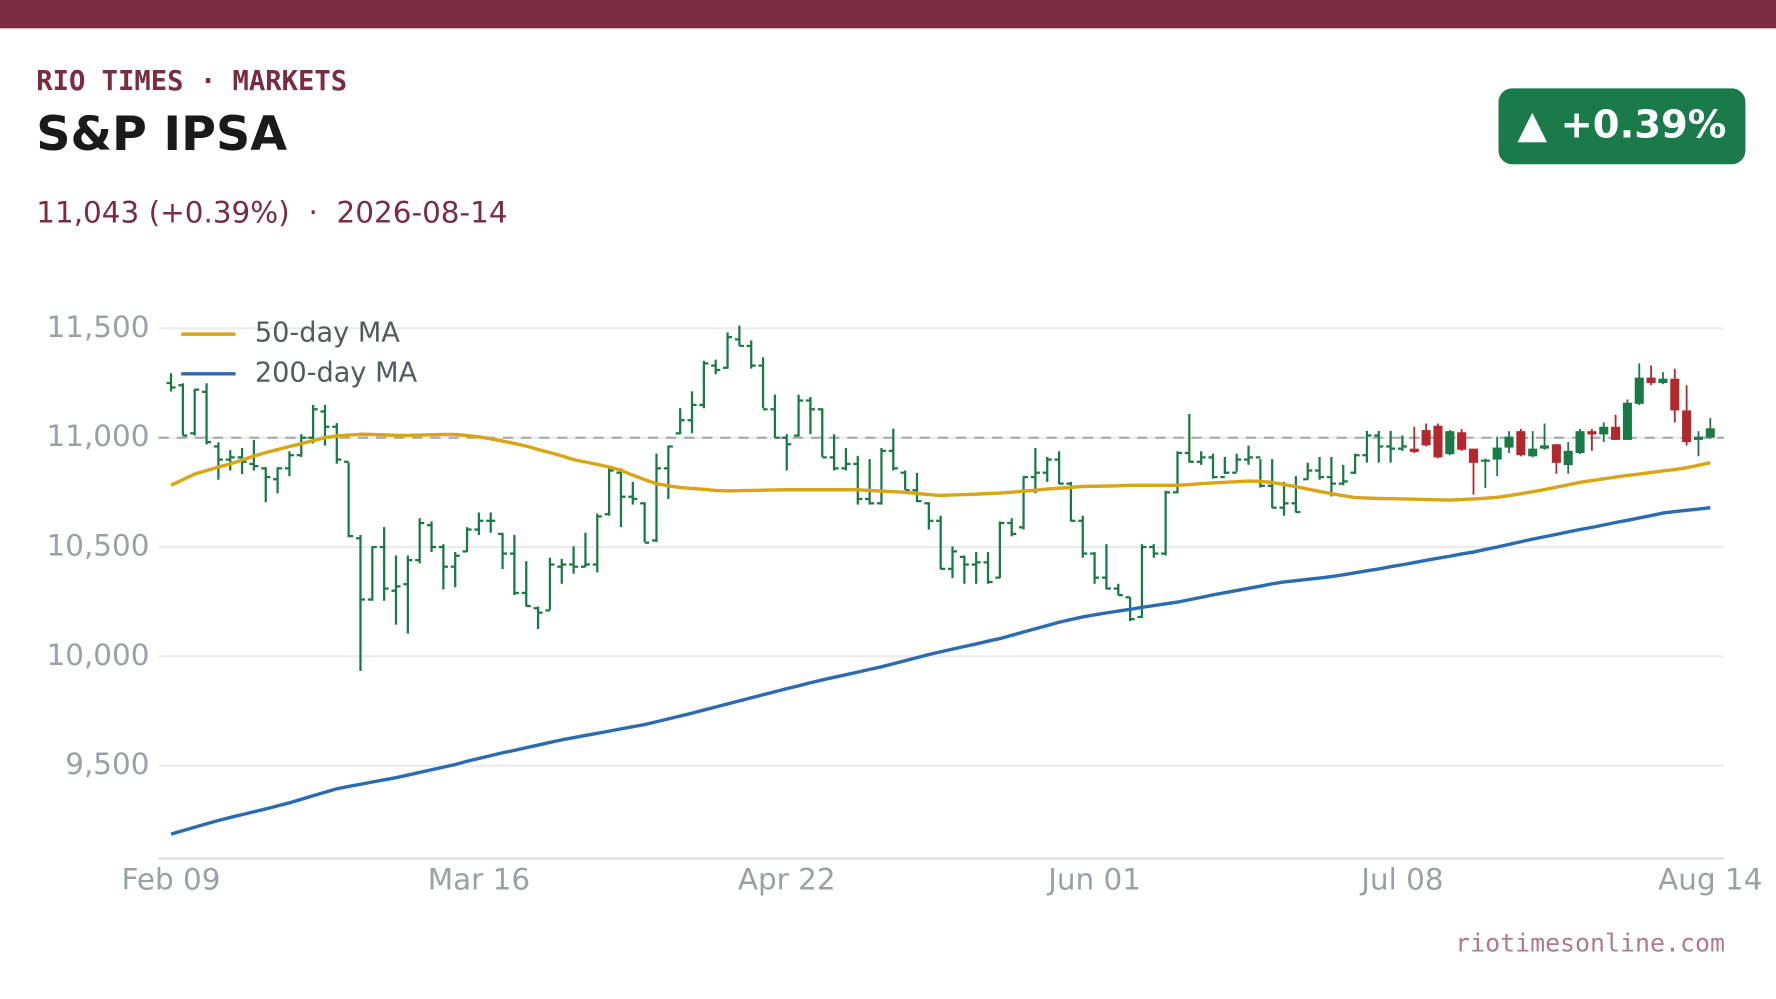 Image resolution: width=1776 pixels, height=999 pixels. Describe the element at coordinates (1590, 943) in the screenshot. I see `footer: riotimesonline.com` at that location.